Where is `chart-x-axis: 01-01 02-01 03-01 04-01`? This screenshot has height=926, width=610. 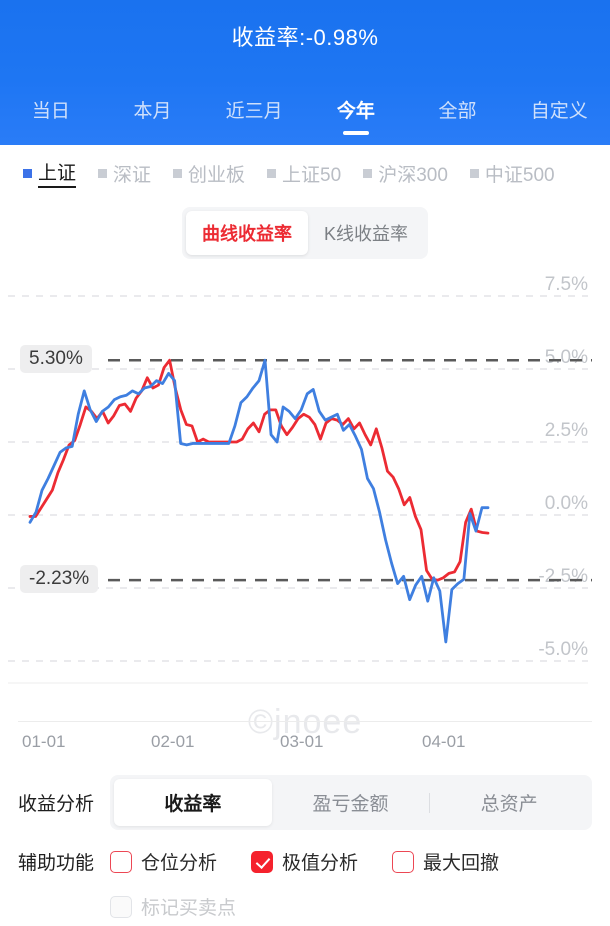 chart-x-axis: 01-01 02-01 03-01 04-01 is located at coordinates (305, 741).